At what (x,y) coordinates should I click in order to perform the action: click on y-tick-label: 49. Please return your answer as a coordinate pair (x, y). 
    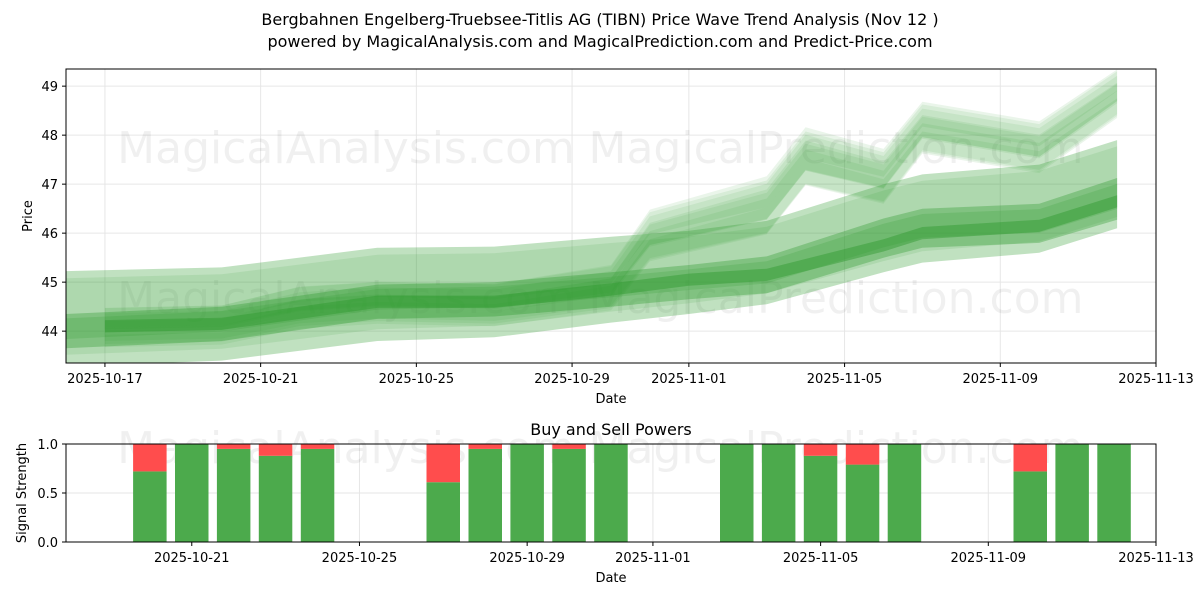
    Looking at the image, I should click on (49, 87).